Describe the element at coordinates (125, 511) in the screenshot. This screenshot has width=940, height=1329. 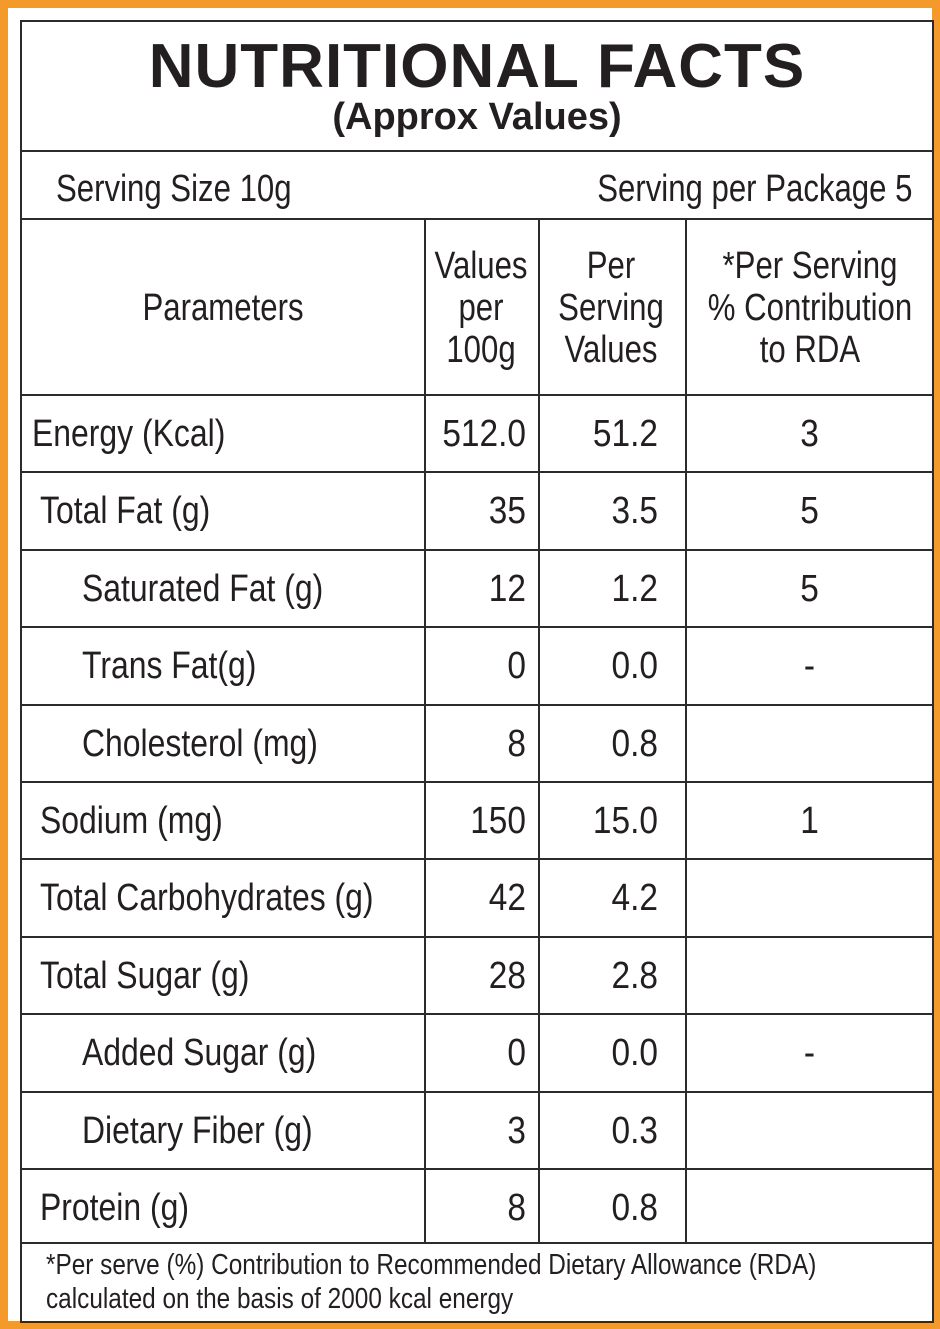
I see `row-parameter: Total Fat (g)` at that location.